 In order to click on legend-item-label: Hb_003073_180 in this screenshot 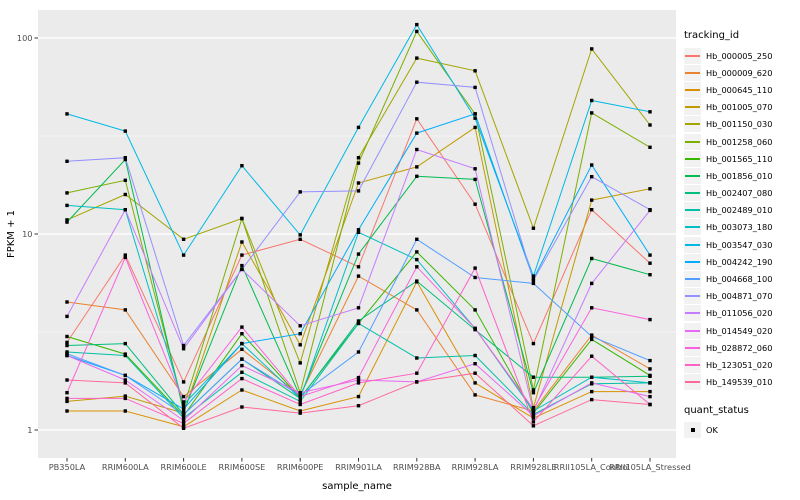, I will do `click(739, 227)`.